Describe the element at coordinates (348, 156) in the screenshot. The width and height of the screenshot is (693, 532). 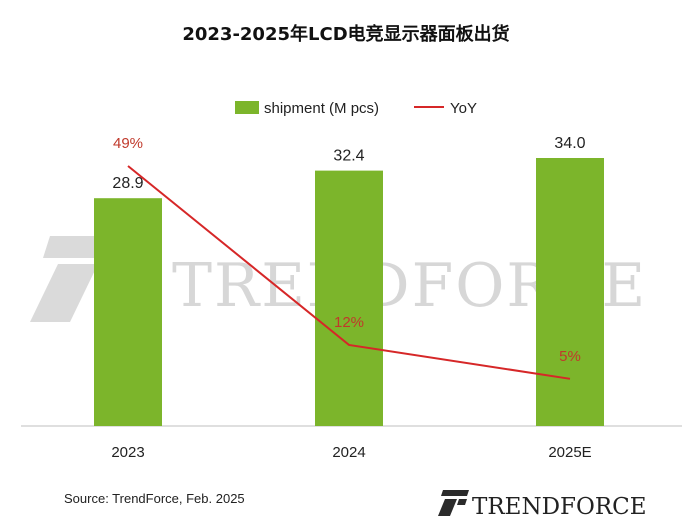
I see `bar-value-label-2024: 32.4` at that location.